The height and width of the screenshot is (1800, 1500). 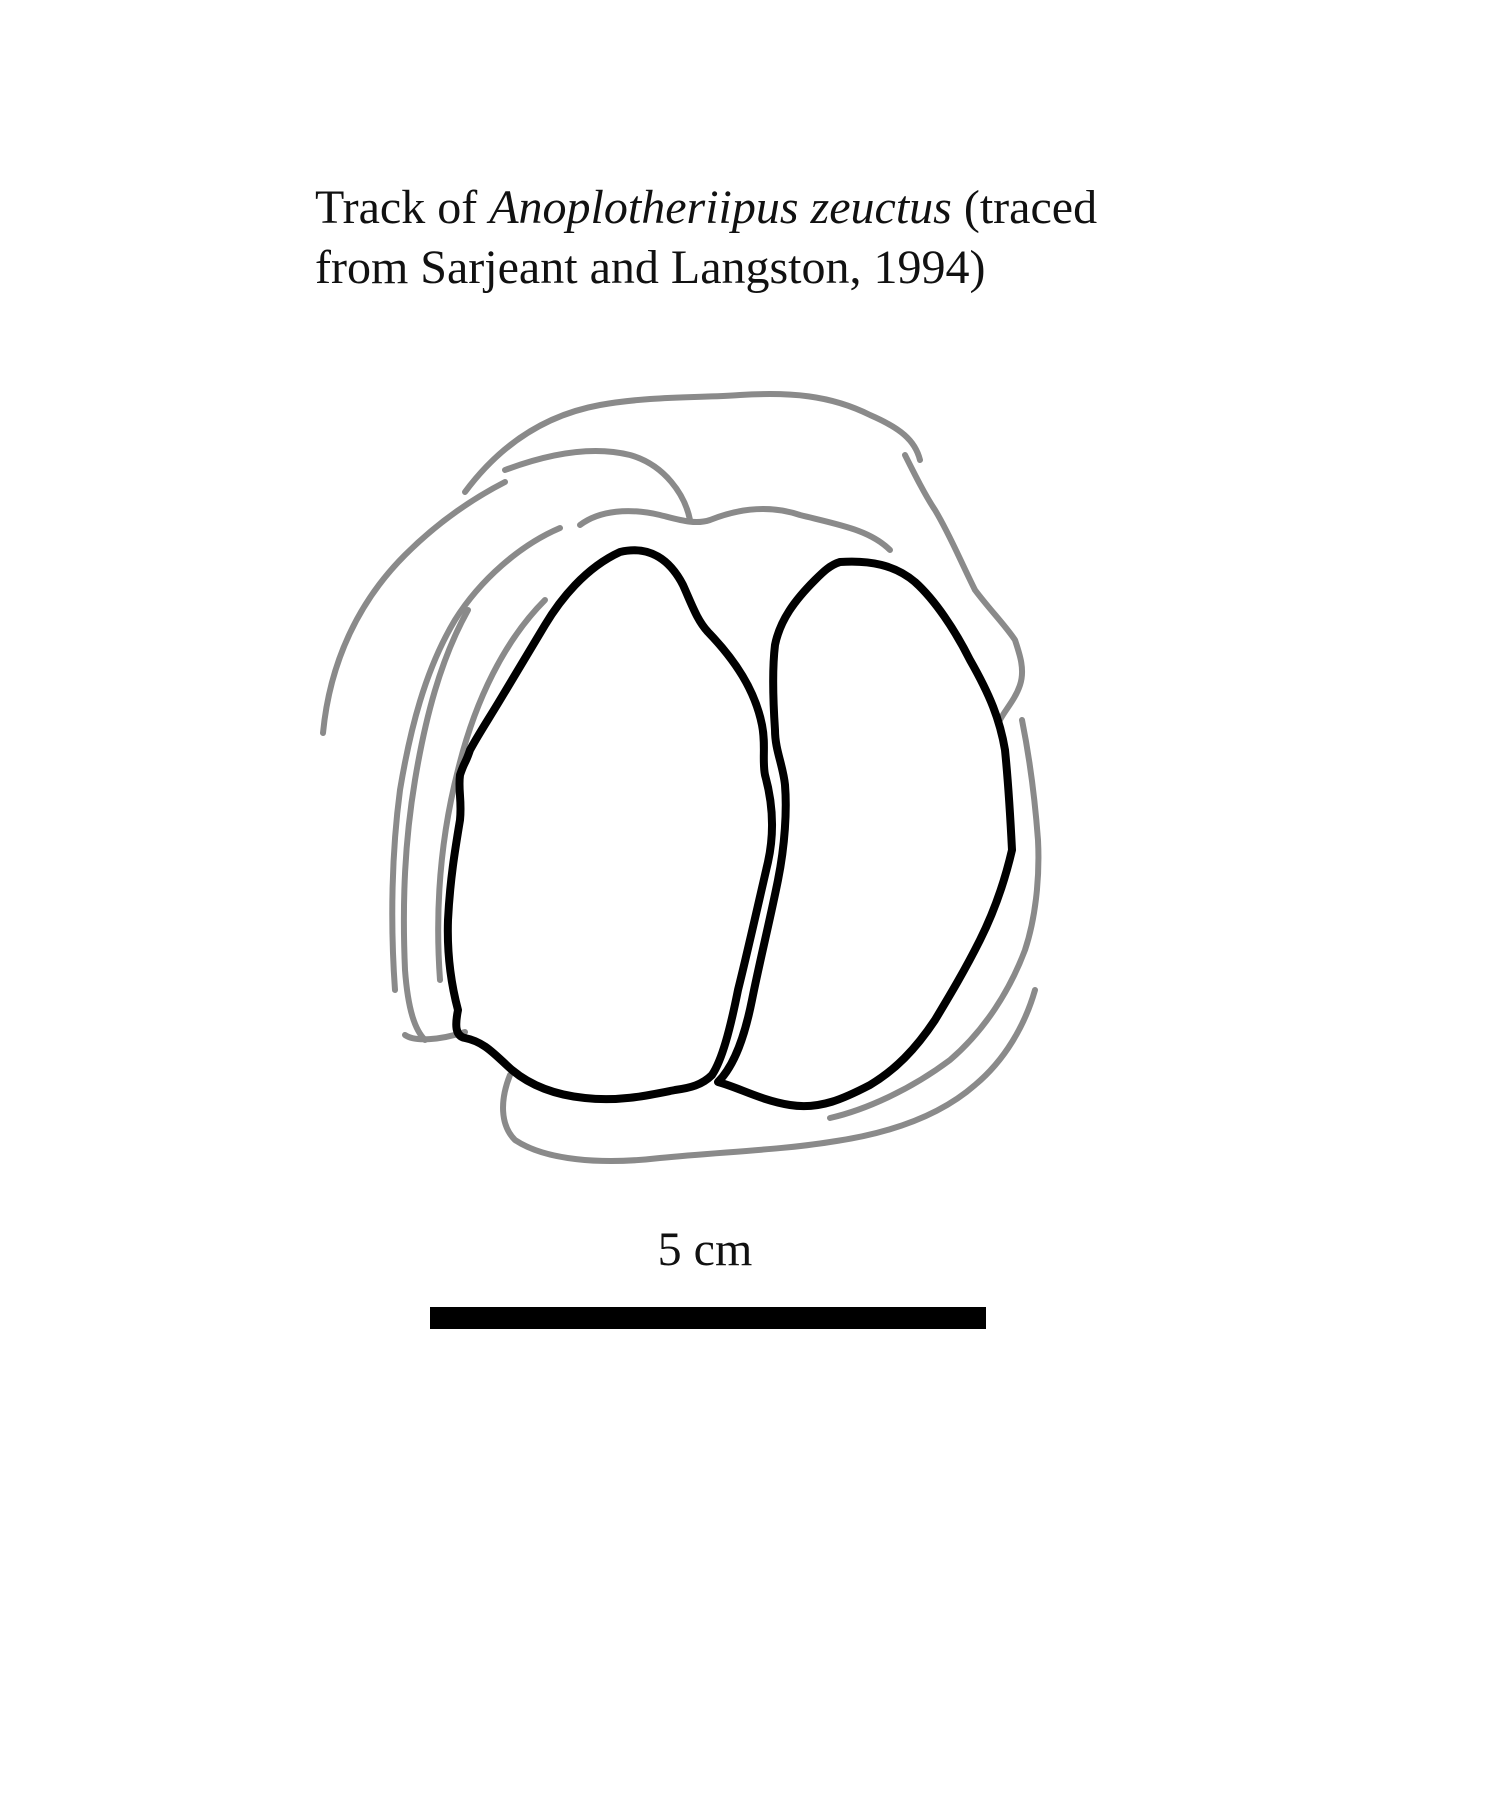 What do you see at coordinates (934, 919) in the screenshot?
I see `outer-arc-right-lower` at bounding box center [934, 919].